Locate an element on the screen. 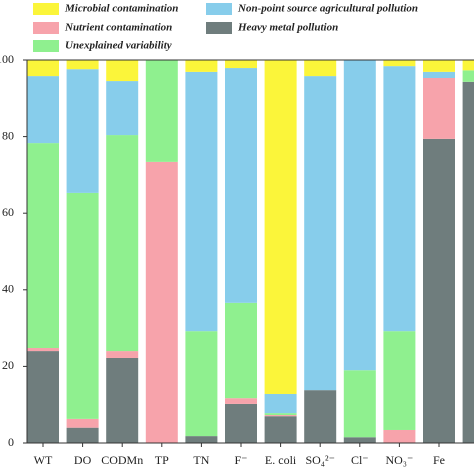  x-tick-label: TP is located at coordinates (162, 460).